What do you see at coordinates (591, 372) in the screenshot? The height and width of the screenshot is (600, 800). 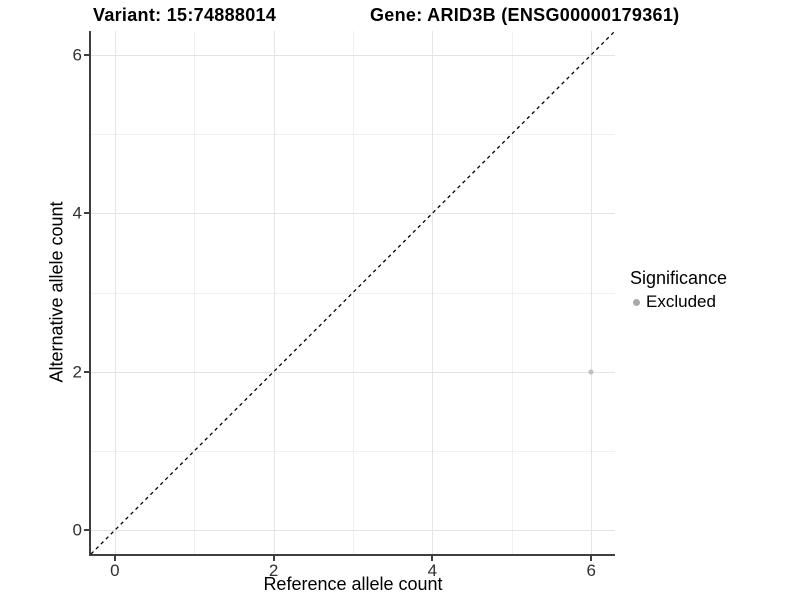 I see `data-point` at bounding box center [591, 372].